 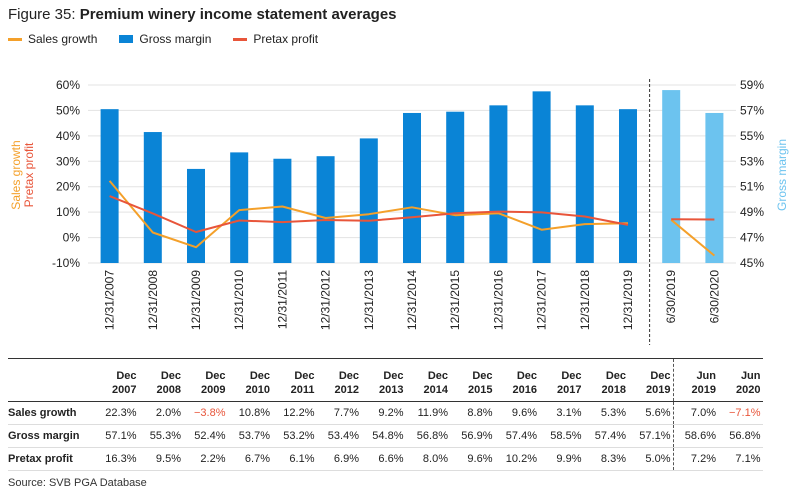 What do you see at coordinates (257, 390) in the screenshot?
I see `table-header-text: 2010` at bounding box center [257, 390].